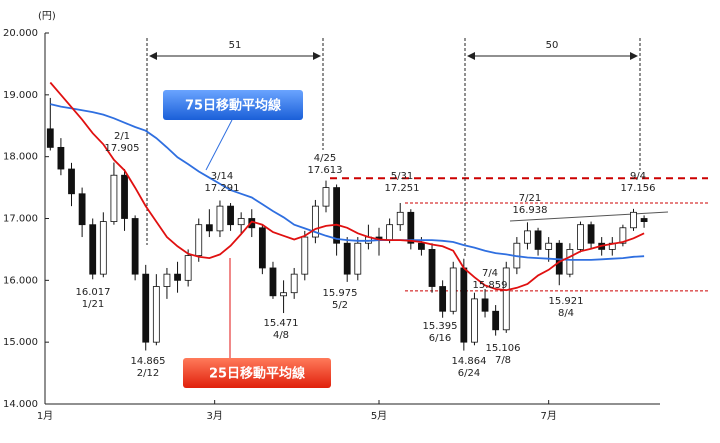 The width and height of the screenshot is (720, 443). Describe the element at coordinates (440, 338) in the screenshot. I see `annotation: 6/16` at that location.